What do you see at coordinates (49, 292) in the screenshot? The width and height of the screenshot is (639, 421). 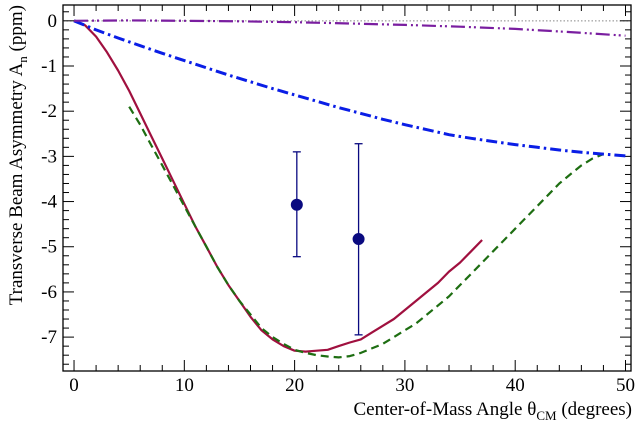 I see `y-tick-label: -6` at bounding box center [49, 292].